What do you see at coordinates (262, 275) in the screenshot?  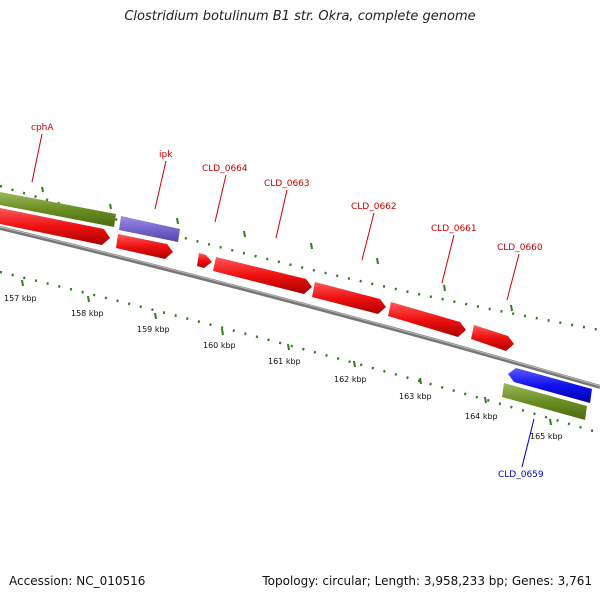 I see `gene-CLD_0664-cds-arrow` at bounding box center [262, 275].